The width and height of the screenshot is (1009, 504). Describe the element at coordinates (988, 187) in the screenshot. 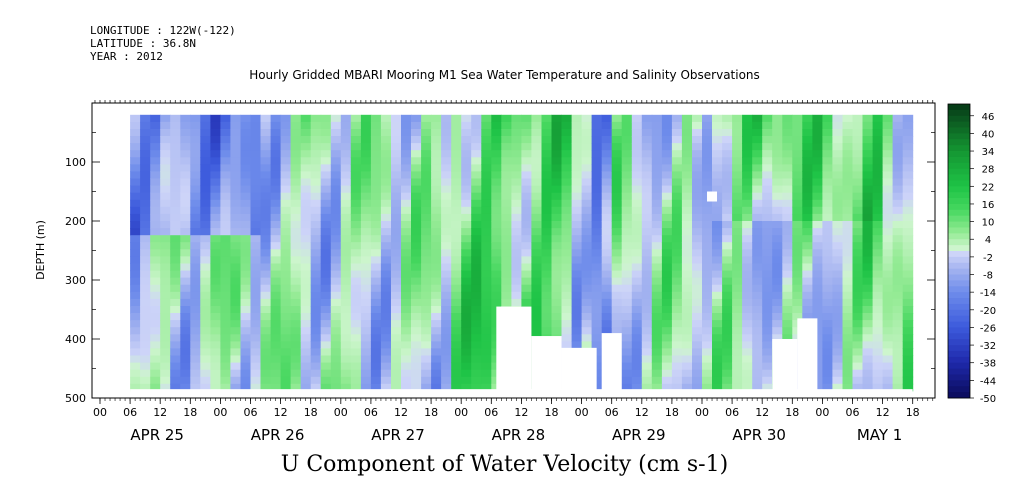

I see `colorbar-label: 22` at that location.